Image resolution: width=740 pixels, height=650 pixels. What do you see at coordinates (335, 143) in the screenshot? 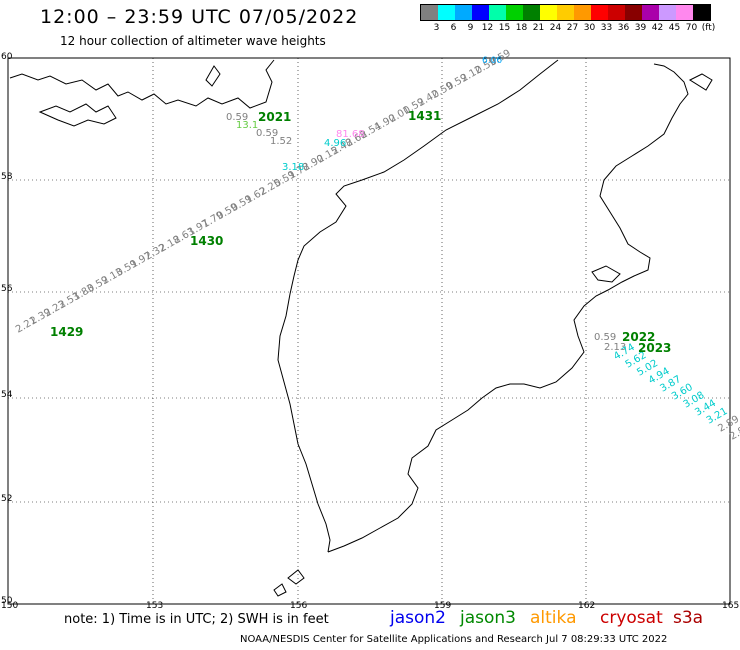
I see `track-value: 4.96` at bounding box center [335, 143].